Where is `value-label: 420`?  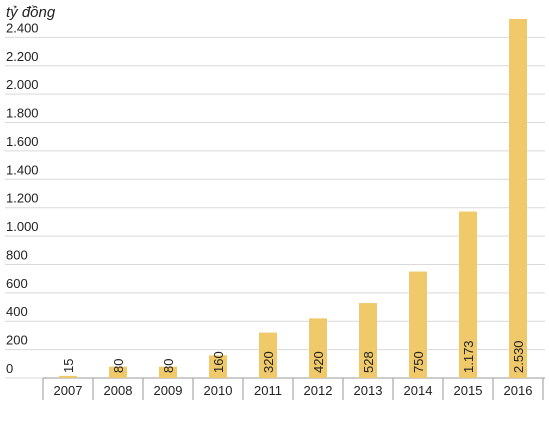
value-label: 420 is located at coordinates (318, 362).